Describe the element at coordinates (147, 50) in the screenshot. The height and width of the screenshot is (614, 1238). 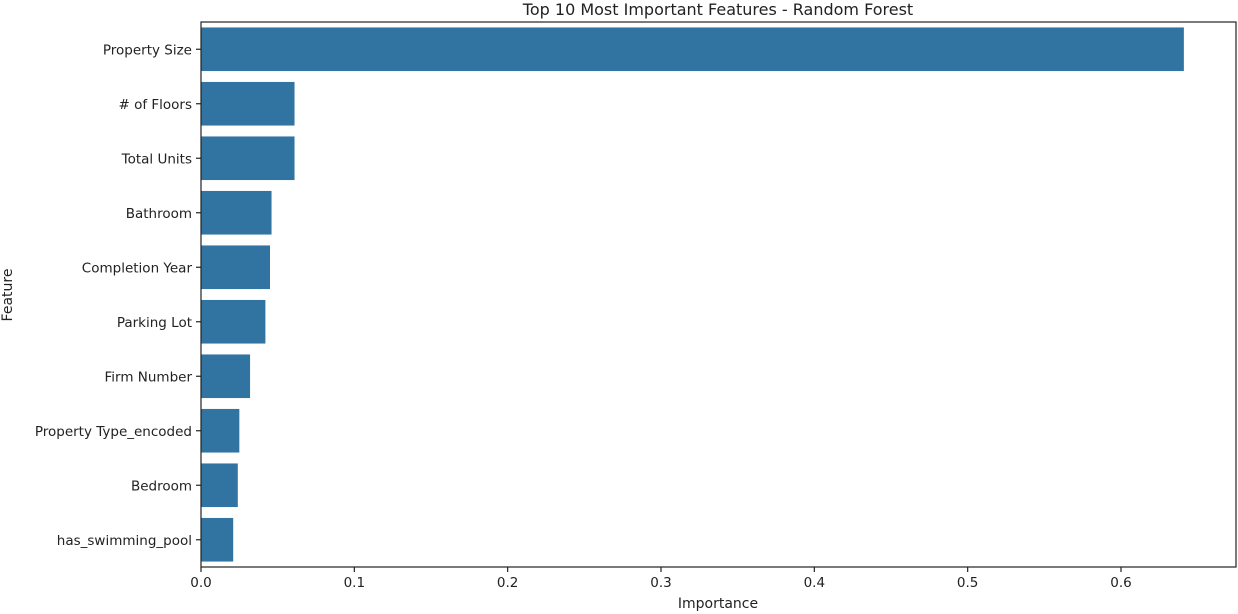
I see `y-tick-label: Property Size` at that location.